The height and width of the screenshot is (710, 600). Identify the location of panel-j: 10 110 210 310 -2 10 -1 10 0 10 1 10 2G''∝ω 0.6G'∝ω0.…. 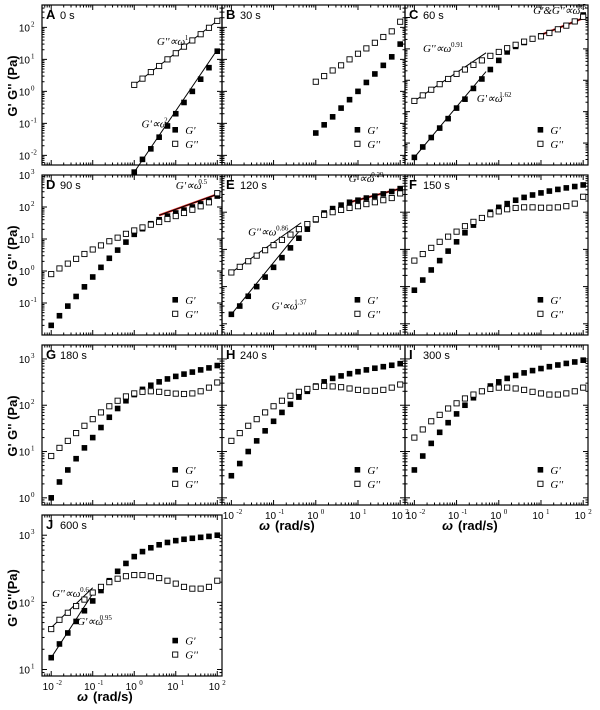
(122, 603).